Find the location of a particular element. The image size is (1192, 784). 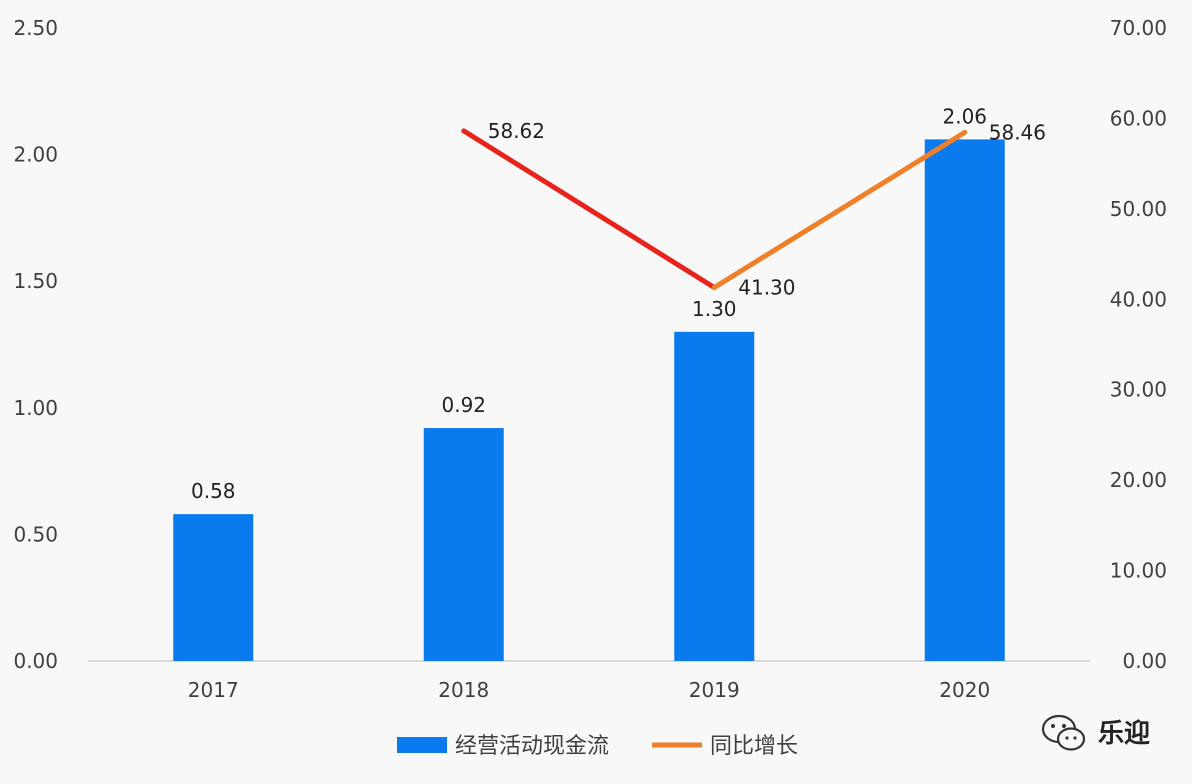

legend-label-bar: 经营活动现金流 is located at coordinates (532, 746).